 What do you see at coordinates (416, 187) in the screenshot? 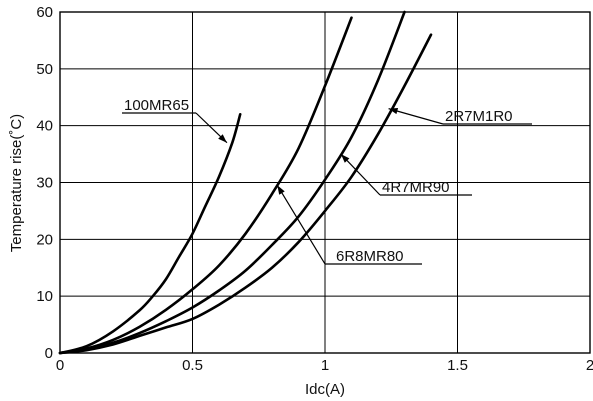
I see `annotation-label: 4R7MR90` at bounding box center [416, 187].